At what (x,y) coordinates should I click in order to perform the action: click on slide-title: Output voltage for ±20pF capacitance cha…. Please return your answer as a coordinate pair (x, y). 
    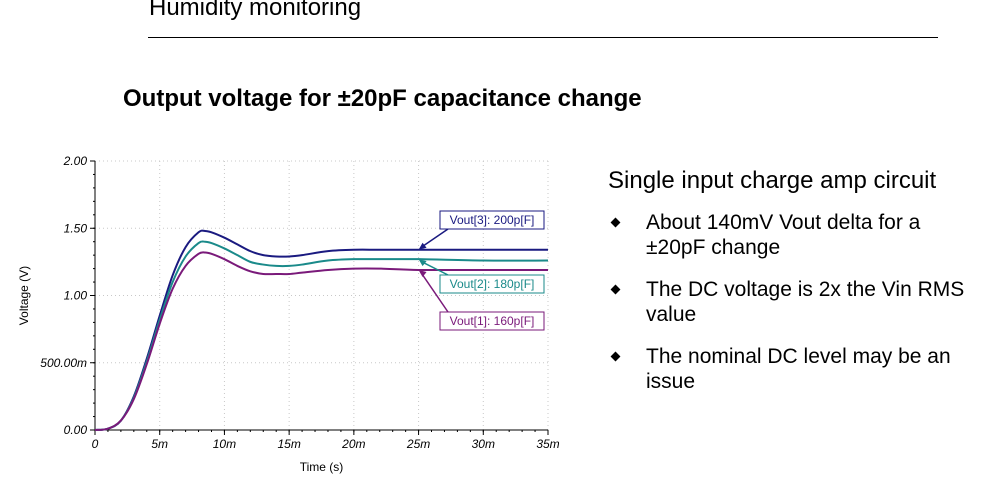
    Looking at the image, I should click on (382, 98).